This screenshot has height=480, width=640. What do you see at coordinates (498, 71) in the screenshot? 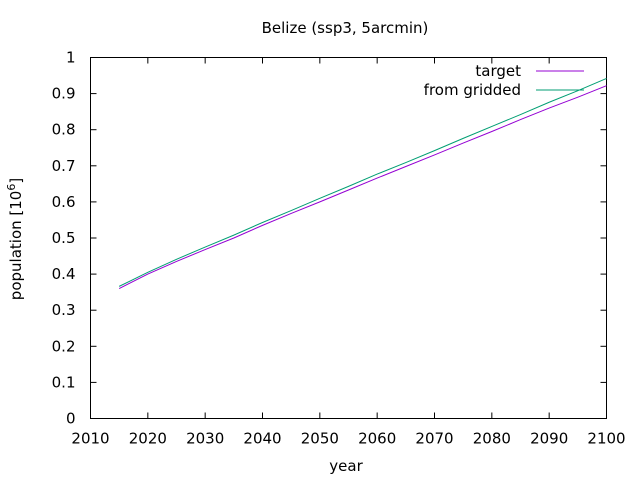
I see `legend-label: target` at bounding box center [498, 71].